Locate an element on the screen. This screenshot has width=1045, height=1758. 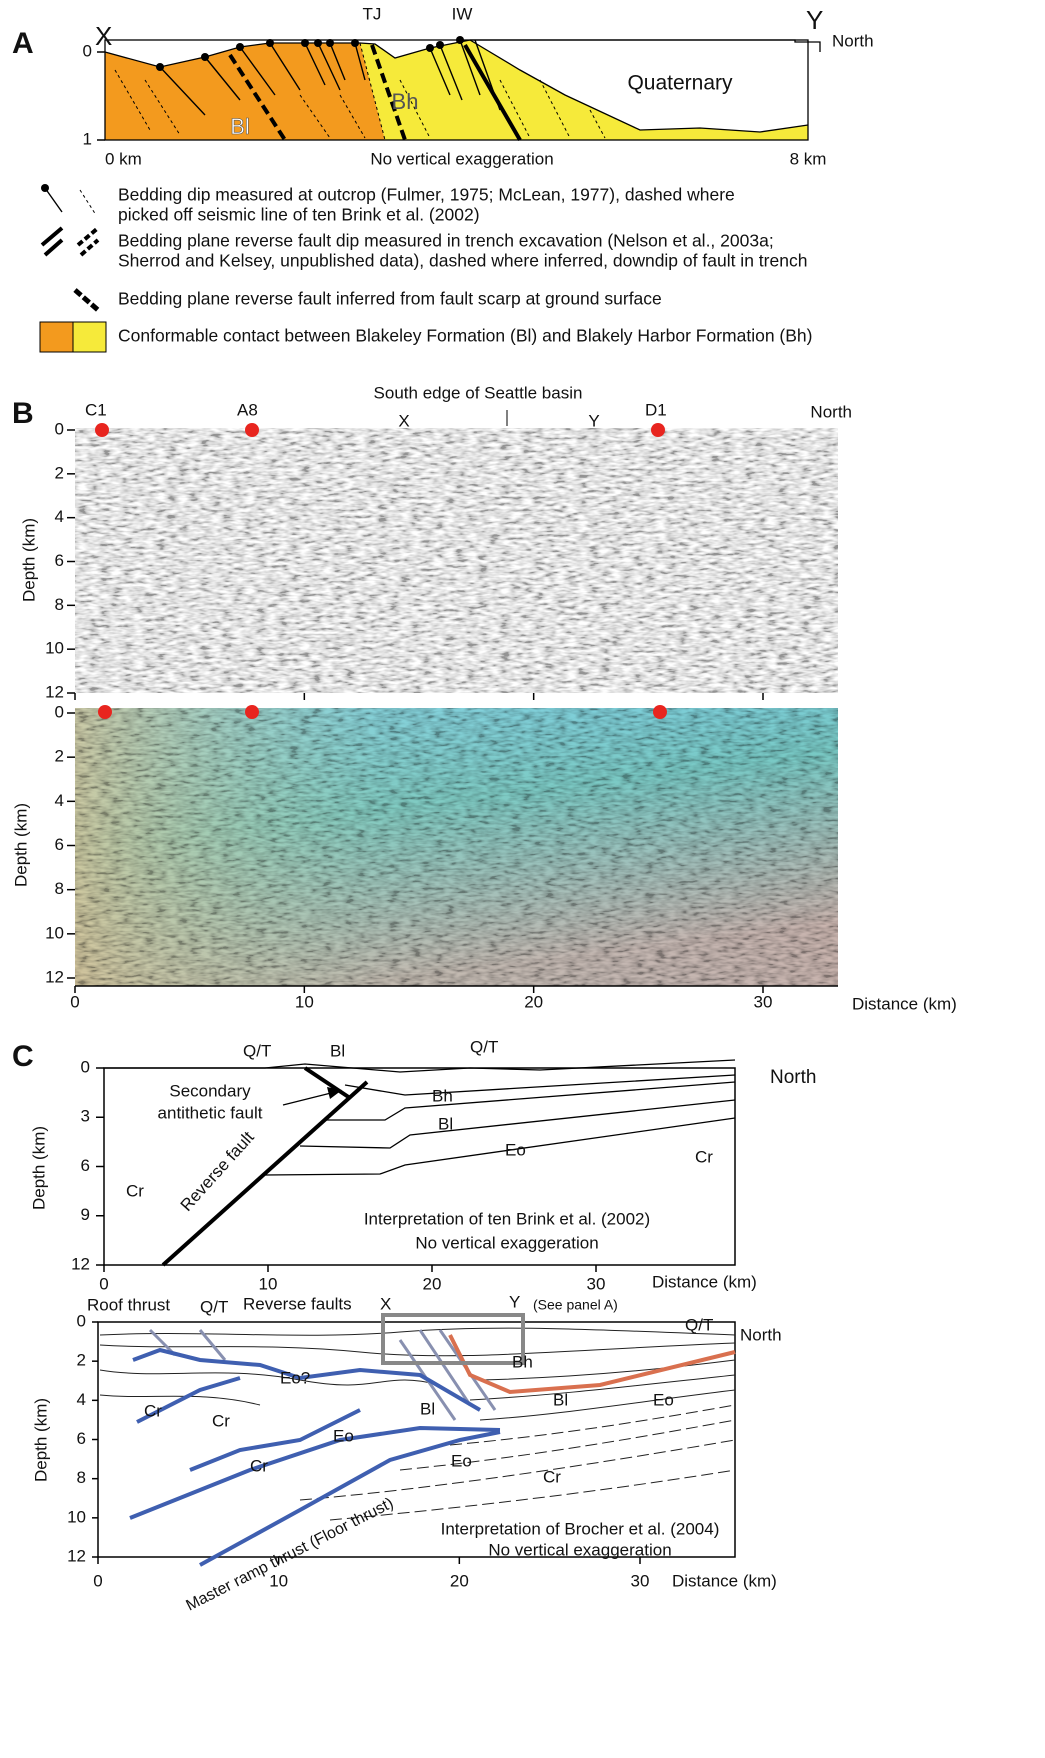
label: X is located at coordinates (385, 1303).